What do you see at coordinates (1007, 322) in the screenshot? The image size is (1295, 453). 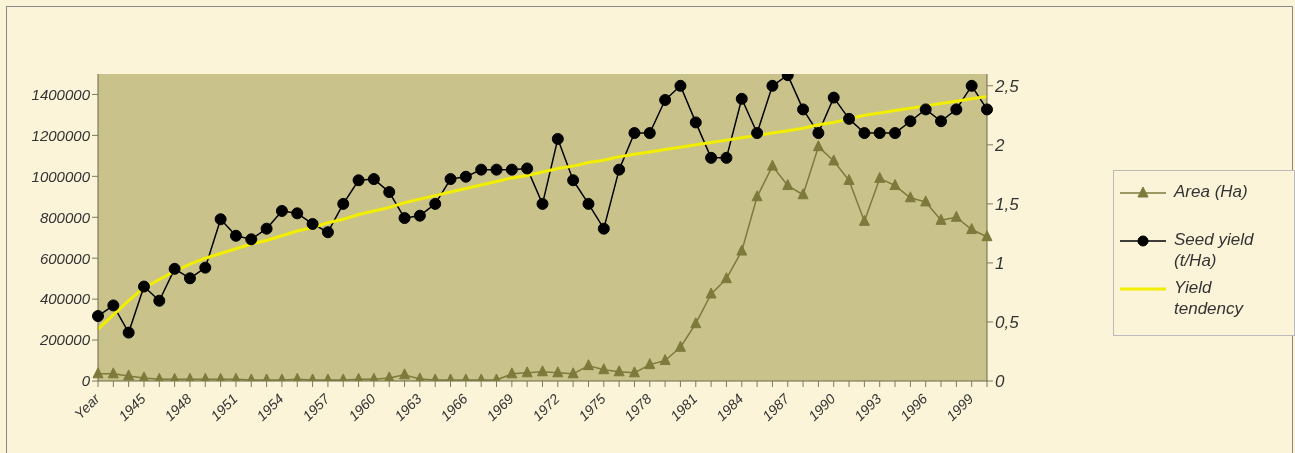 I see `y2-tick-label: 0,5` at bounding box center [1007, 322].